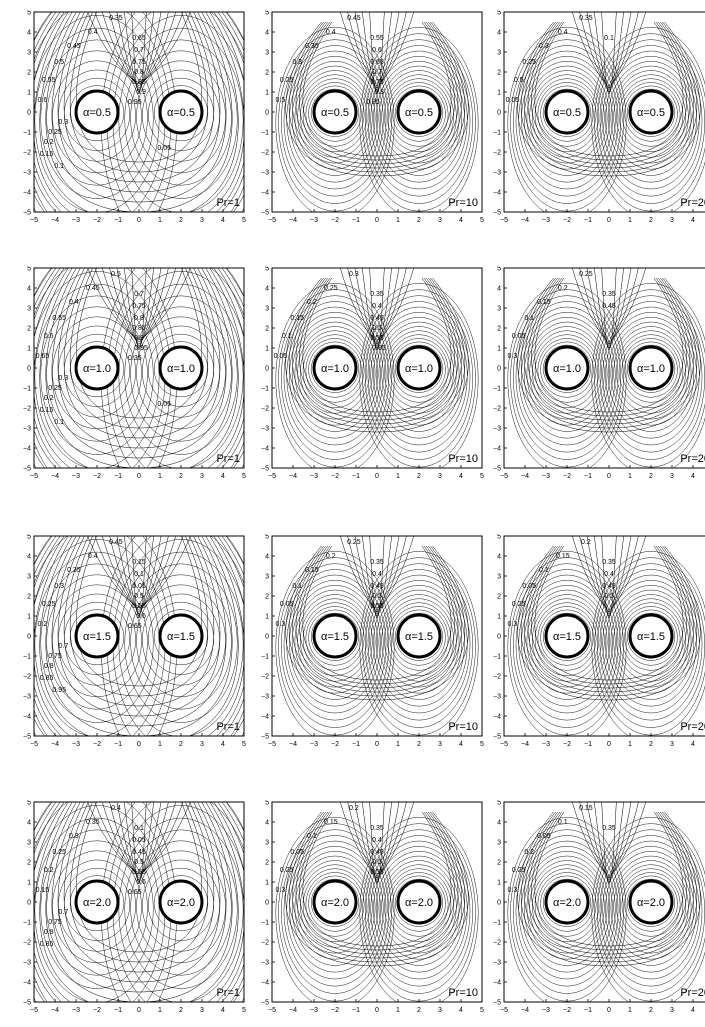 This screenshot has height=1027, width=705. What do you see at coordinates (499, 289) in the screenshot?
I see `y-tick-label: 4` at bounding box center [499, 289].